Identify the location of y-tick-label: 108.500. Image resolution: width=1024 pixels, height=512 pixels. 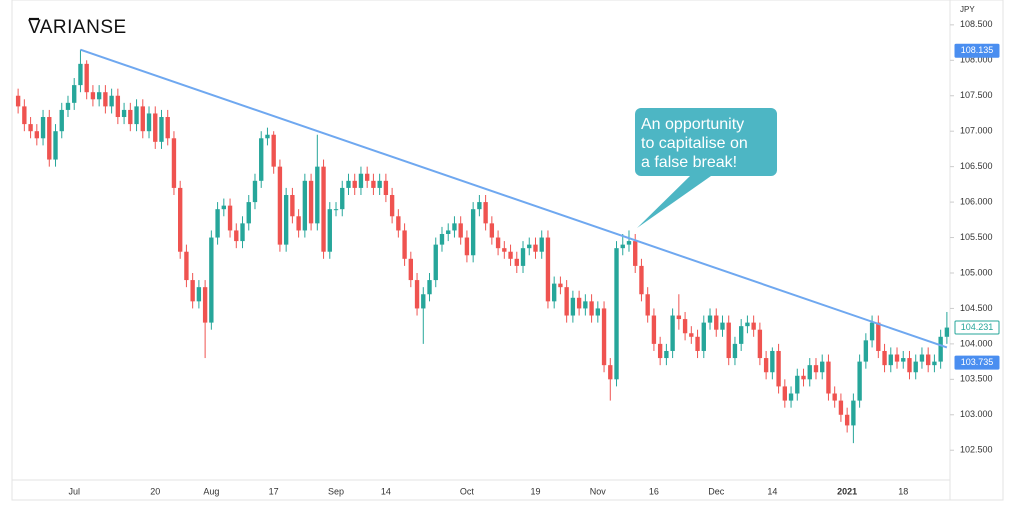
(976, 24).